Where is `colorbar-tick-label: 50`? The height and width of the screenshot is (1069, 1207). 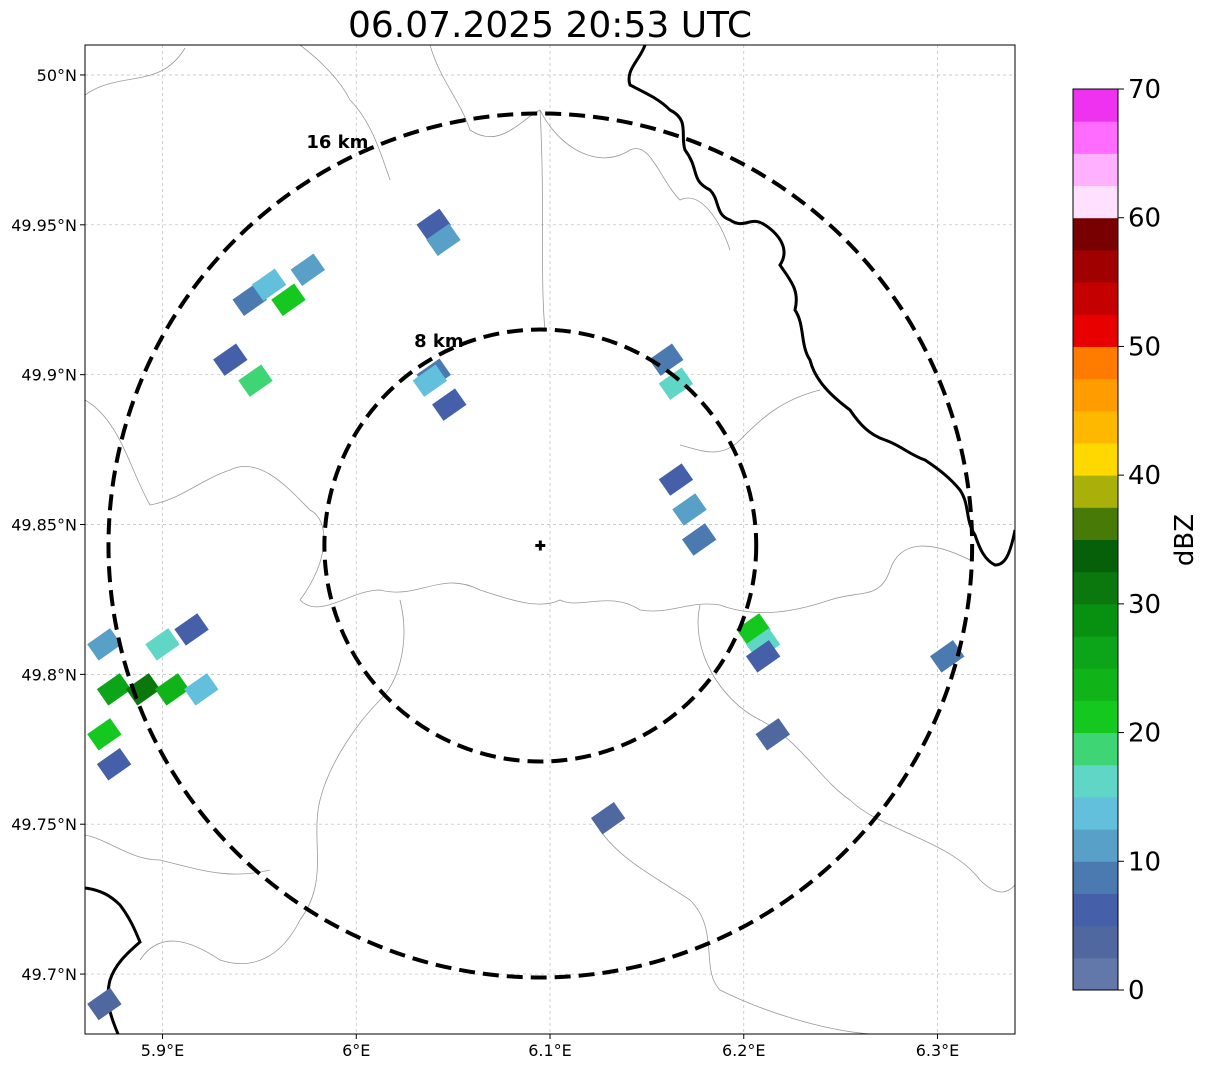 colorbar-tick-label: 50 is located at coordinates (1144, 347).